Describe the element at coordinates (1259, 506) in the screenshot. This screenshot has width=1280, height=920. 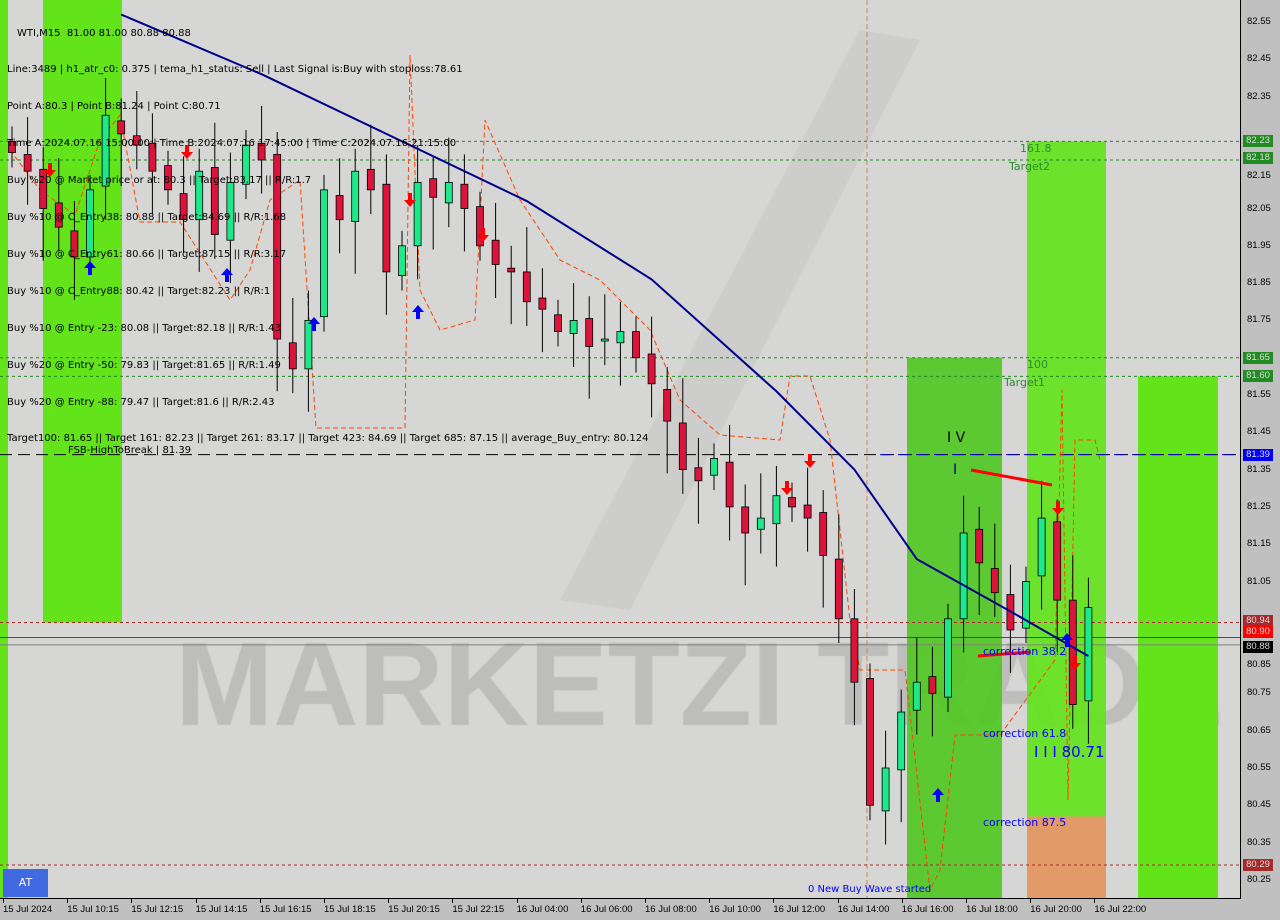
I see `price-tick-label: 81.25` at that location.